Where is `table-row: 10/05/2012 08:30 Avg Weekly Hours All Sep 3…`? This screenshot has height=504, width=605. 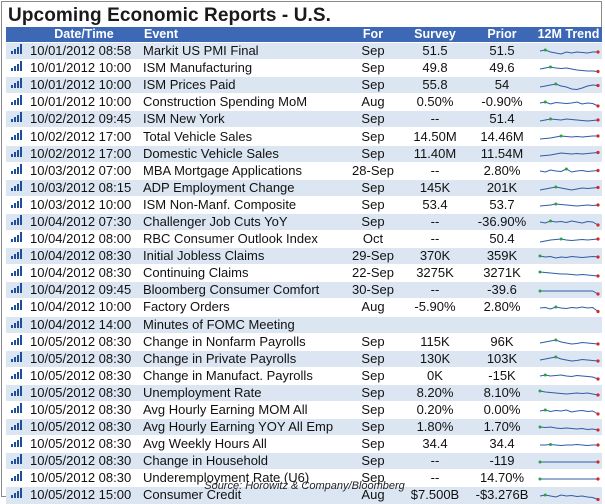
table-row: 10/05/2012 08:30 Avg Weekly Hours All Sep 3… is located at coordinates (304, 444).